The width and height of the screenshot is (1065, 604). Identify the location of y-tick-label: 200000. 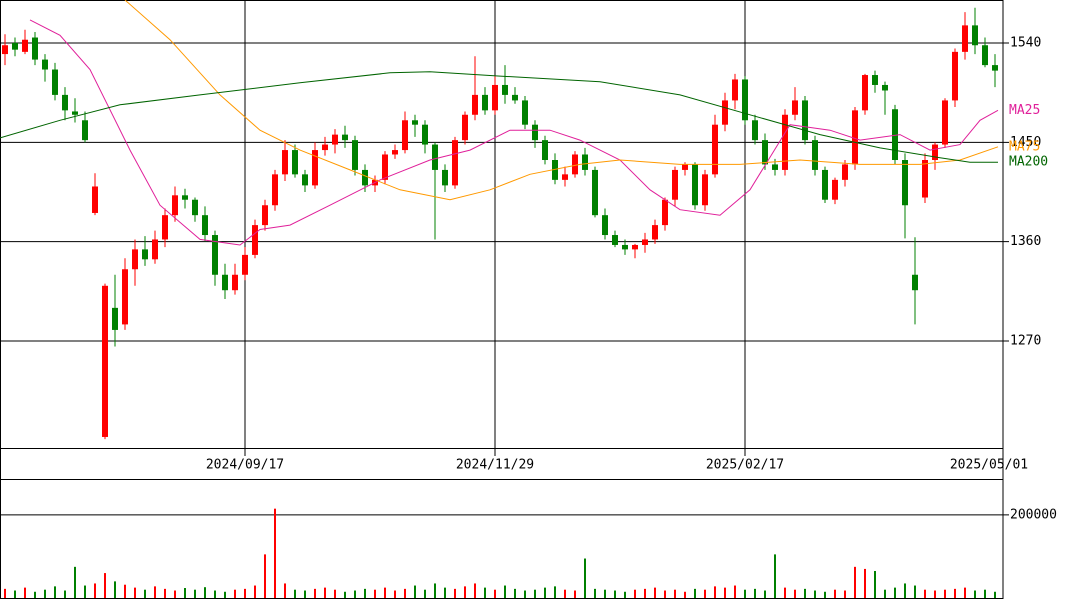
(1033, 514).